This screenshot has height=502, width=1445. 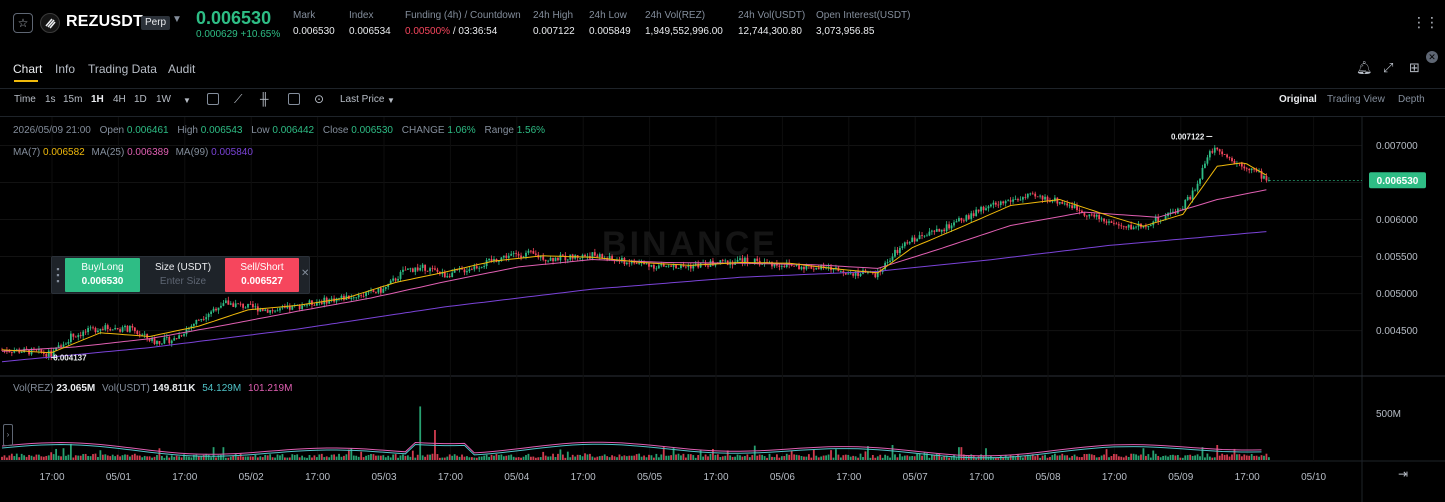 What do you see at coordinates (122, 69) in the screenshot?
I see `tab-trading-data: Trading Data` at bounding box center [122, 69].